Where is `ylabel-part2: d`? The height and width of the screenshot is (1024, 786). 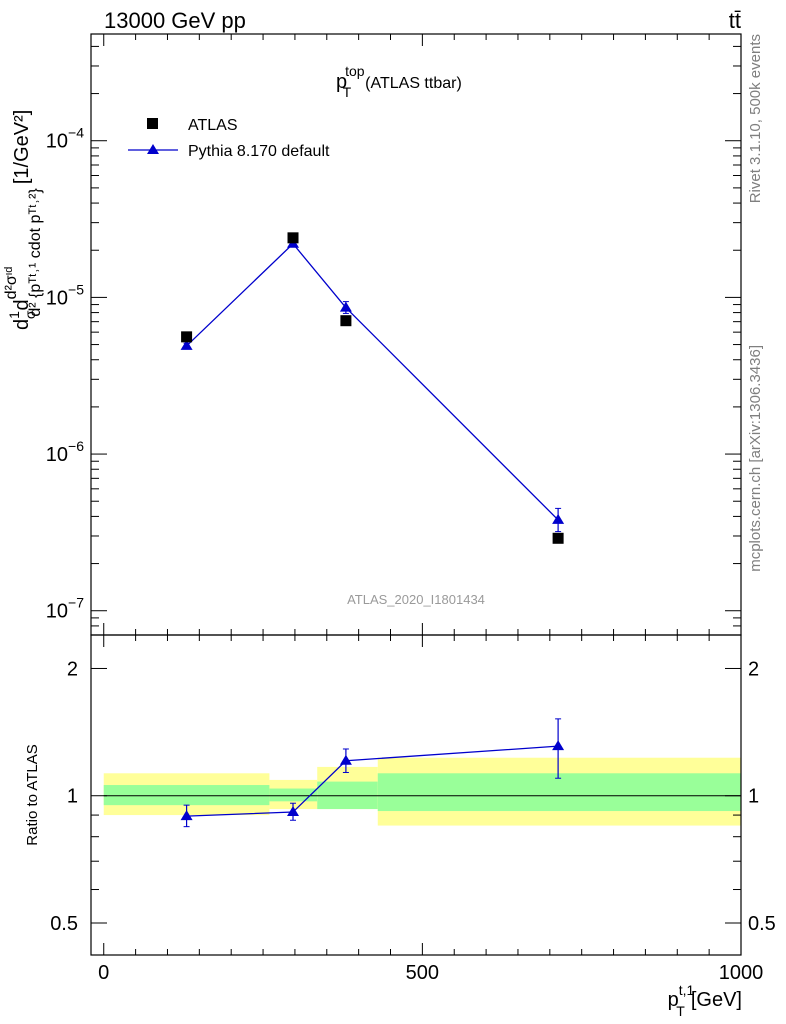 ylabel-part2: d is located at coordinates (22, 304).